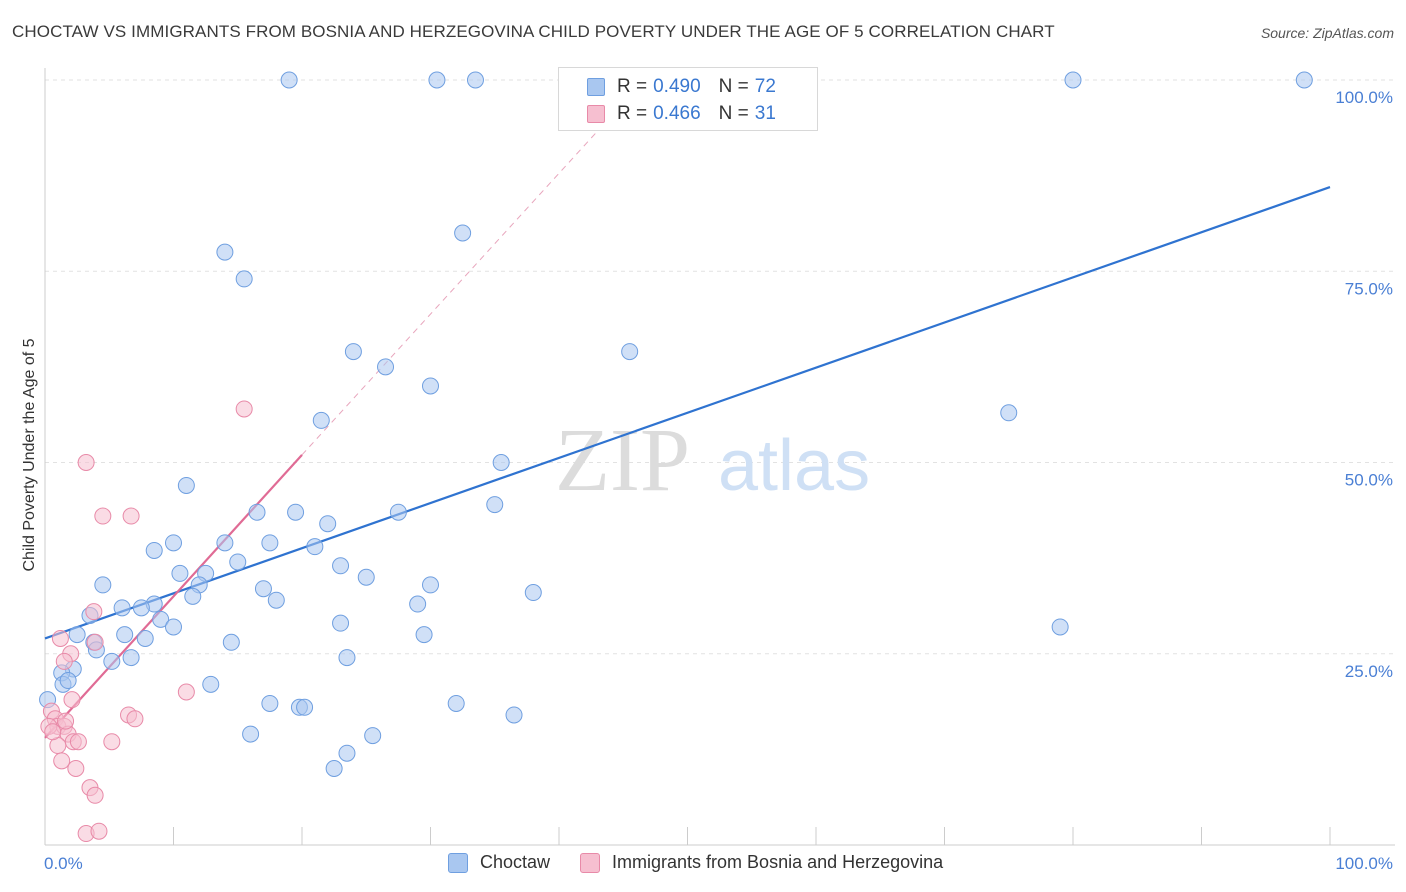  What do you see at coordinates (29, 454) in the screenshot?
I see `y-axis-label: Child Poverty Under the Age of 5` at bounding box center [29, 454].